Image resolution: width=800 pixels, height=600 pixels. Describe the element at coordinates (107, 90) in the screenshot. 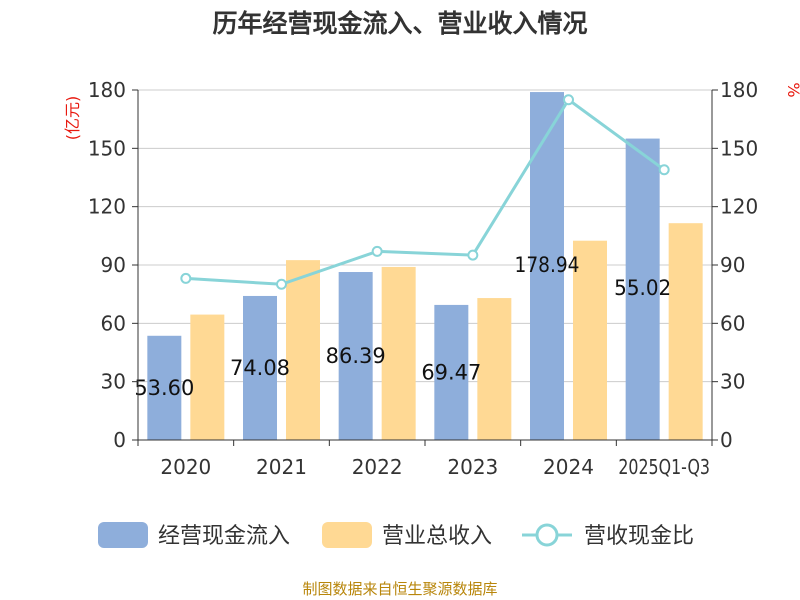

I see `y-axis-tick-label-left: 180` at that location.